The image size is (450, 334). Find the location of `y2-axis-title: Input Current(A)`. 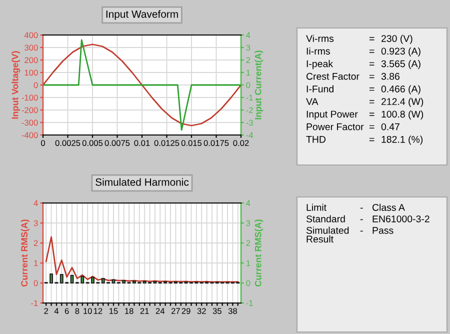

y2-axis-title: Input Current(A) is located at coordinates (259, 85).